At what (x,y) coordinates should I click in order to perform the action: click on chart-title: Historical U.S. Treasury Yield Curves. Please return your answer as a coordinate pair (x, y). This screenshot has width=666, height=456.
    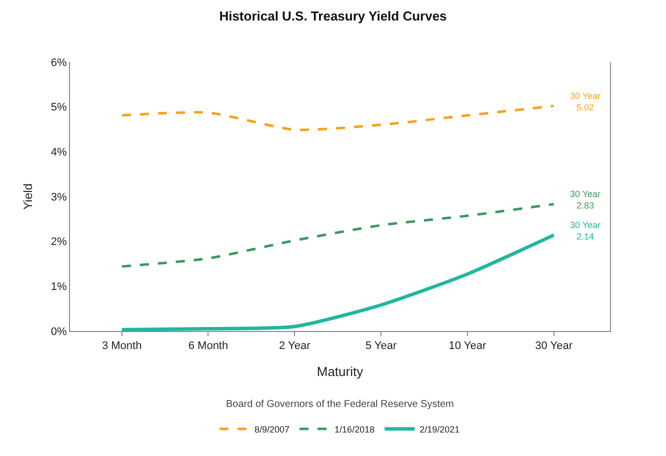
    Looking at the image, I should click on (333, 16).